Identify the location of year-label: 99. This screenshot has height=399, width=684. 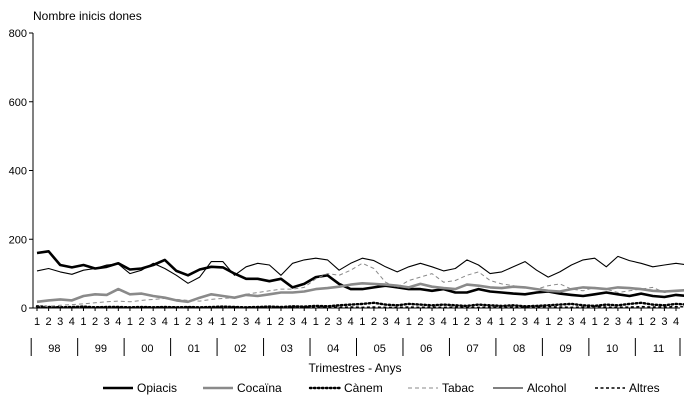
(101, 349).